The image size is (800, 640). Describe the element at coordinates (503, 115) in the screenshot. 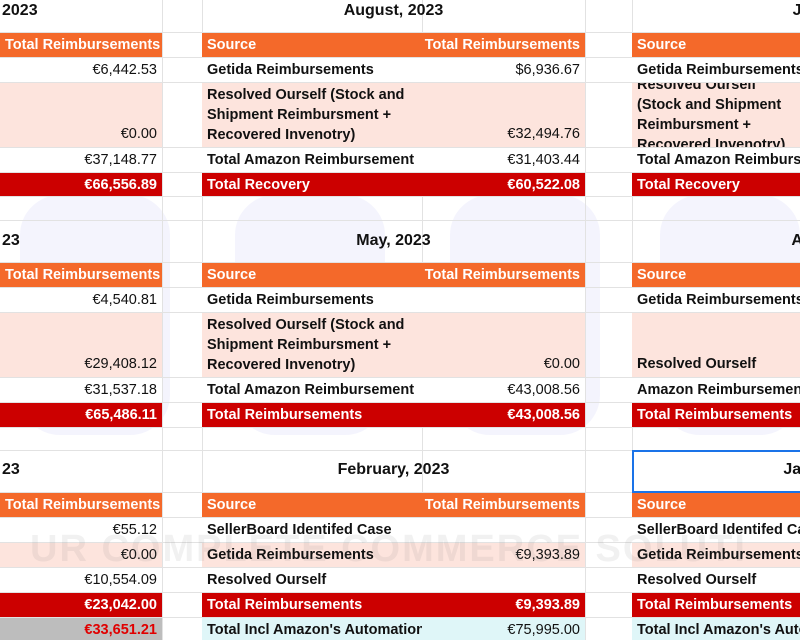

I see `value-cell: €32,494.76` at that location.